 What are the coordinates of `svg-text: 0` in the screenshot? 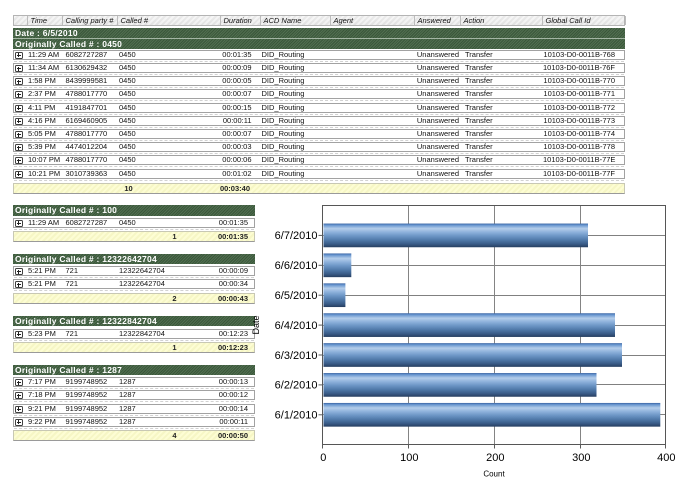 It's located at (323, 458).